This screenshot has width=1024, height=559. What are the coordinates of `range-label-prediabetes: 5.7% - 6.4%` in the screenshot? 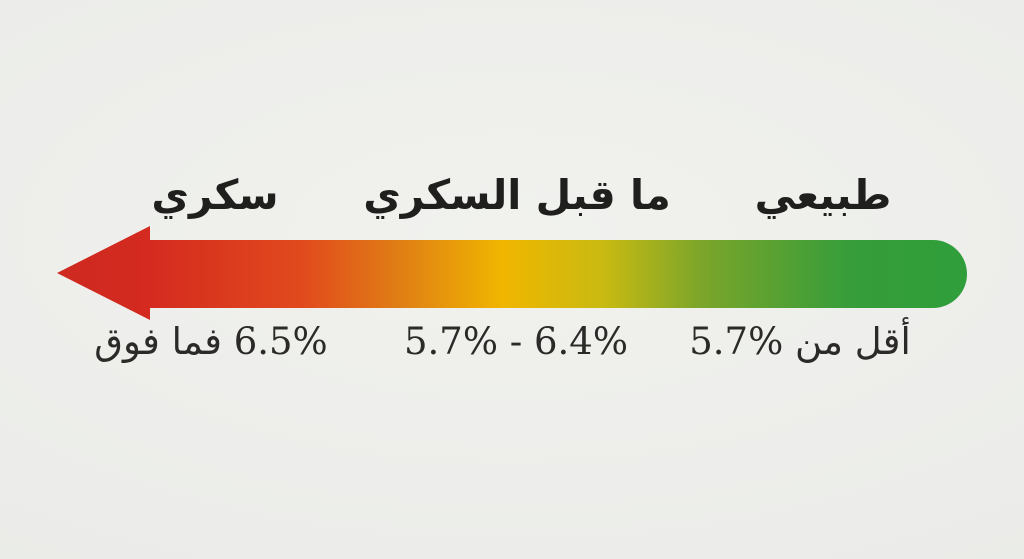 It's located at (516, 341).